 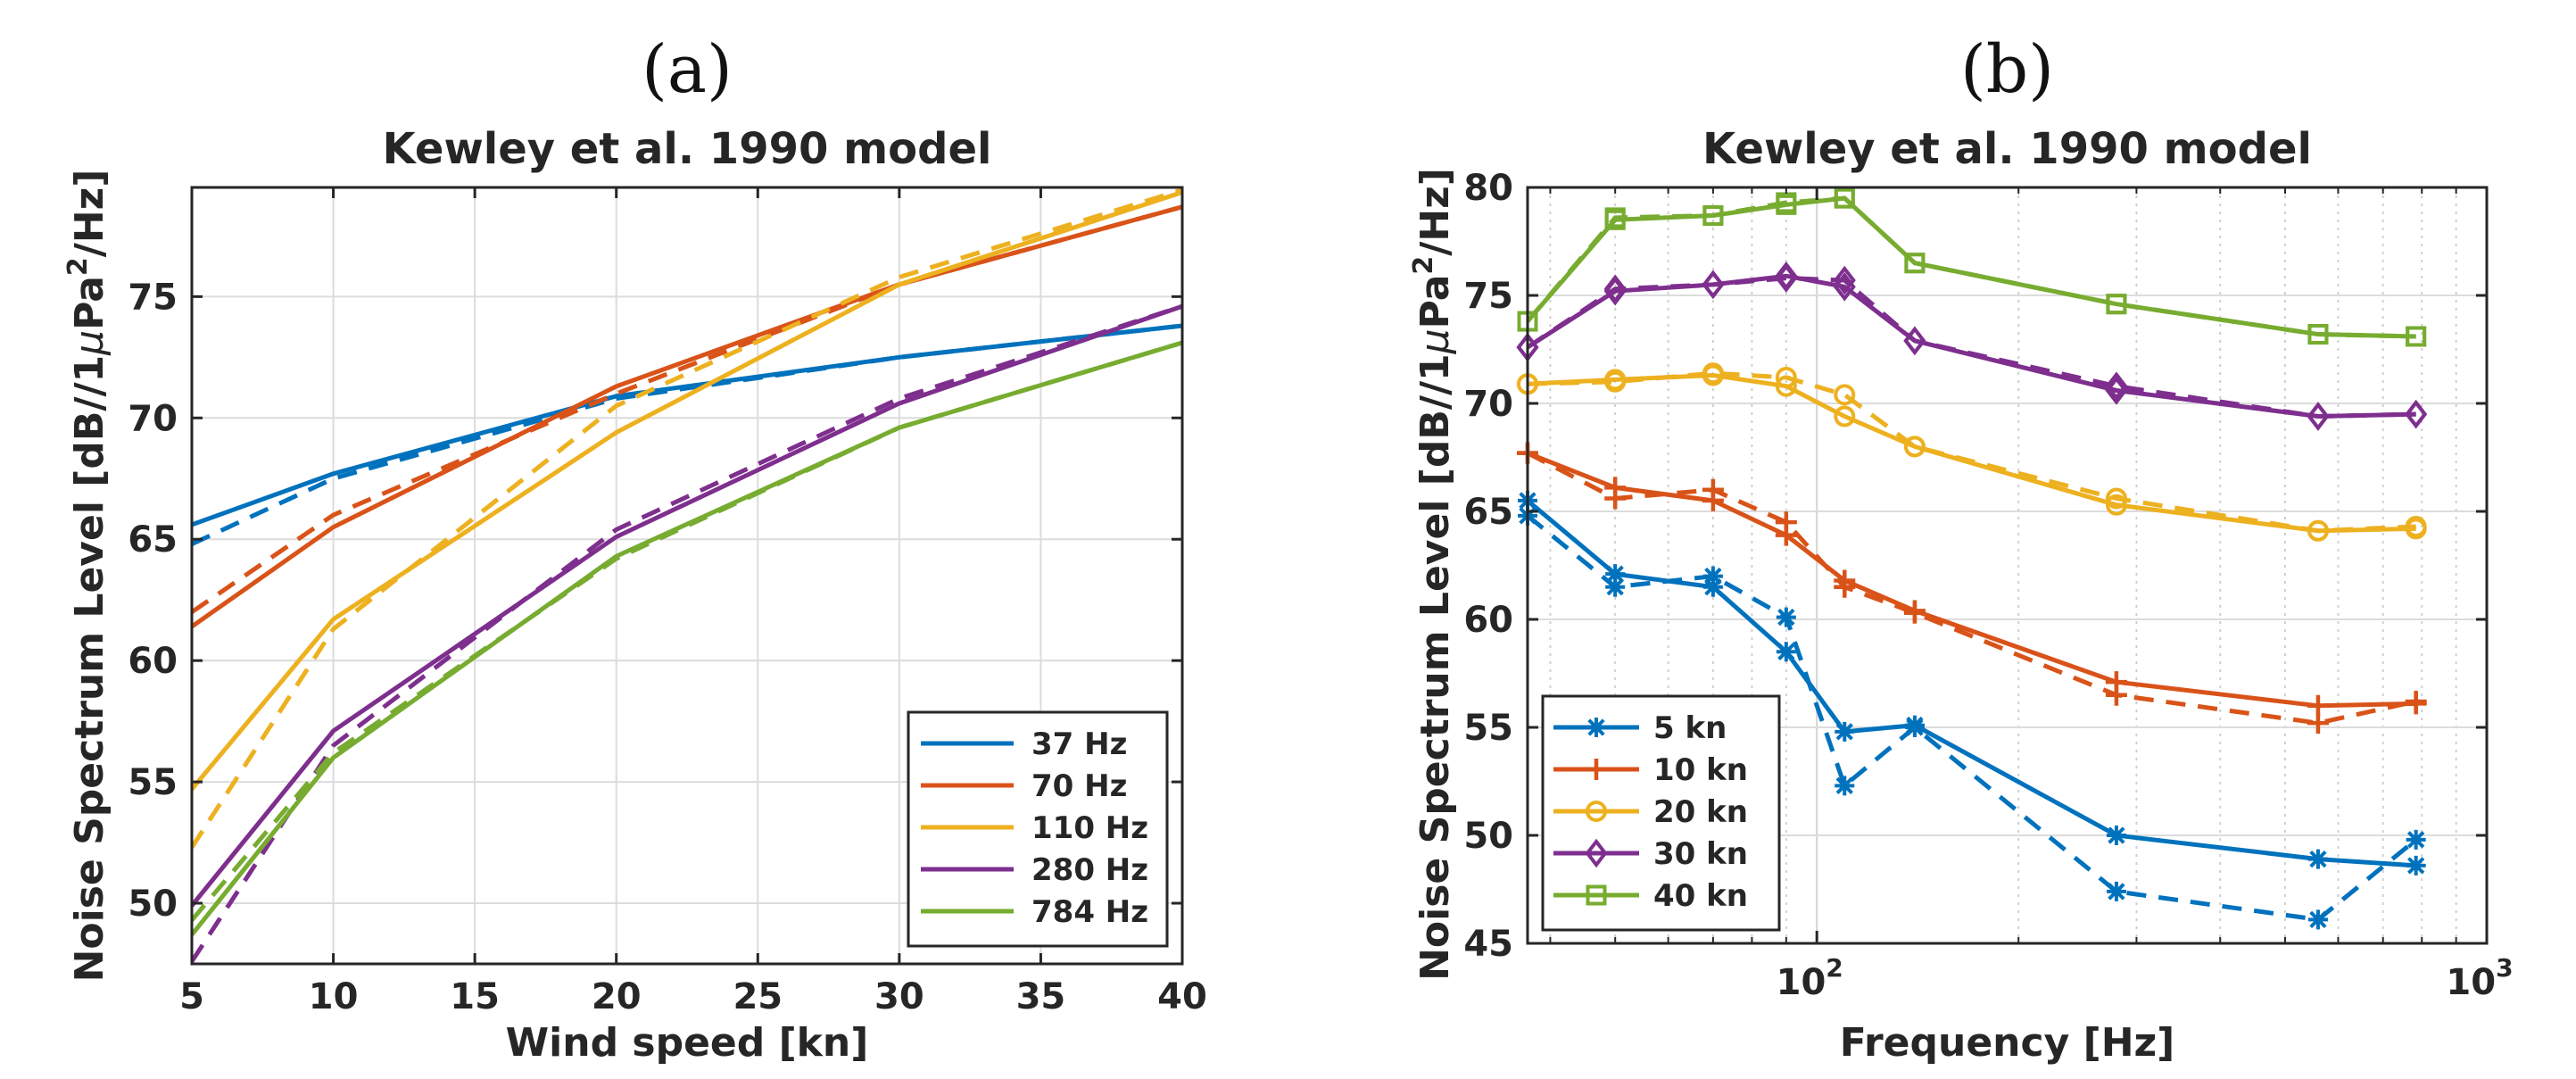 I want to click on series-line-dashed-37-Hz, so click(x=687, y=434).